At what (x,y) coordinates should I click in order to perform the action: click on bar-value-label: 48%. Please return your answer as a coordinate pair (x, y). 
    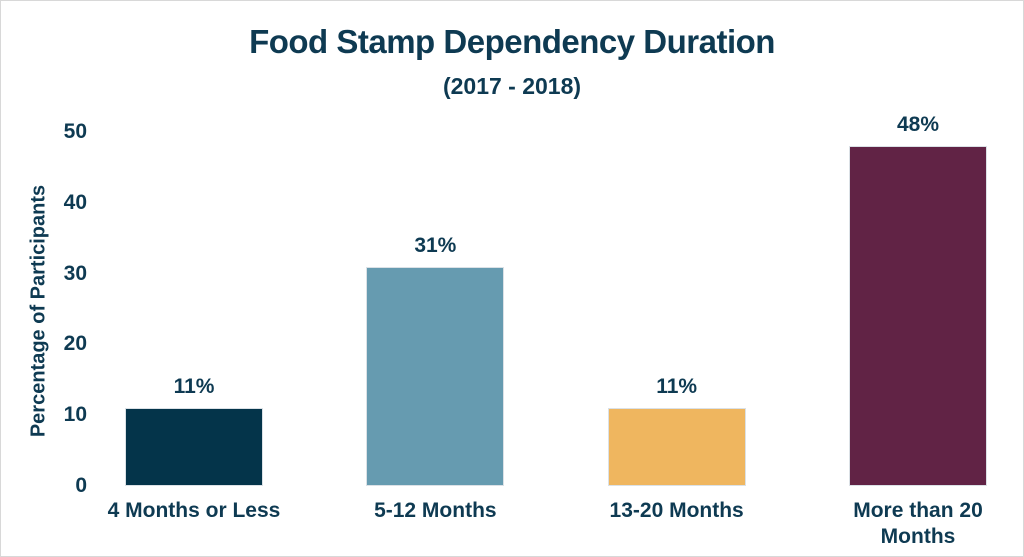
    Looking at the image, I should click on (918, 125).